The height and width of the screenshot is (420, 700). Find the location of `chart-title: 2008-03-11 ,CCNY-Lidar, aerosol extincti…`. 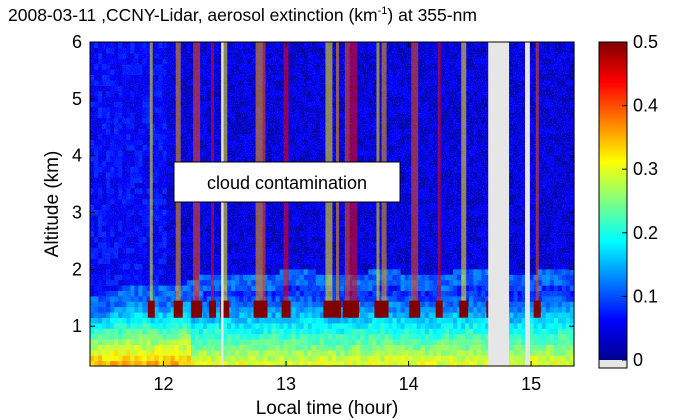

chart-title: 2008-03-11 ,CCNY-Lidar, aerosol extincti… is located at coordinates (242, 15).